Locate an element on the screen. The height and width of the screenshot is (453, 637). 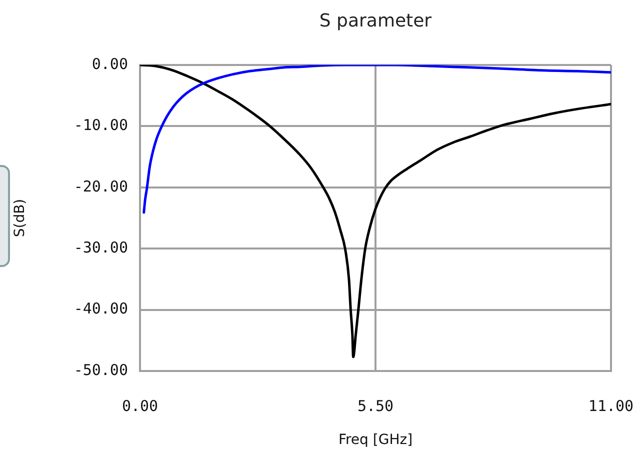
x-tick-label: 0.00 is located at coordinates (140, 405).